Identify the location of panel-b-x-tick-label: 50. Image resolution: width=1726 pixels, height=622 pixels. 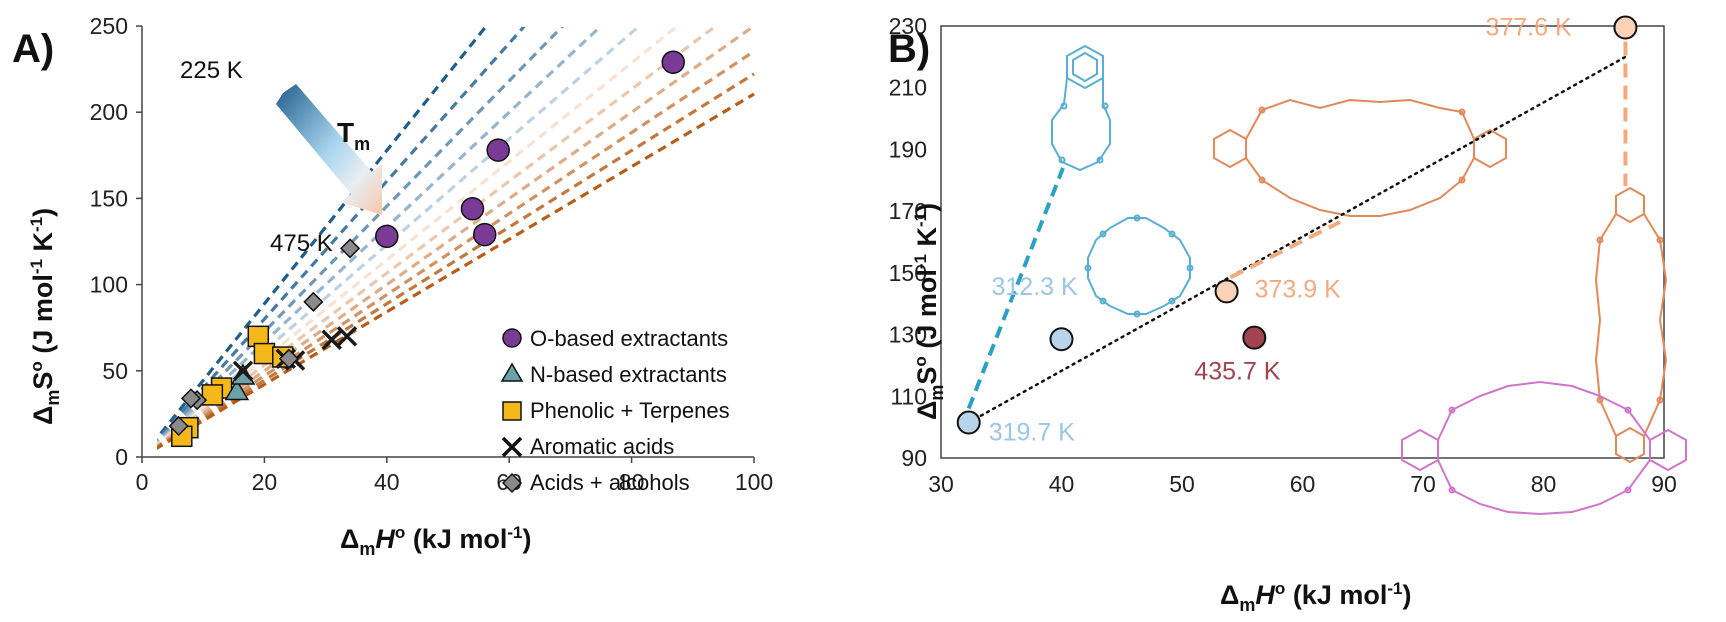
(1182, 484).